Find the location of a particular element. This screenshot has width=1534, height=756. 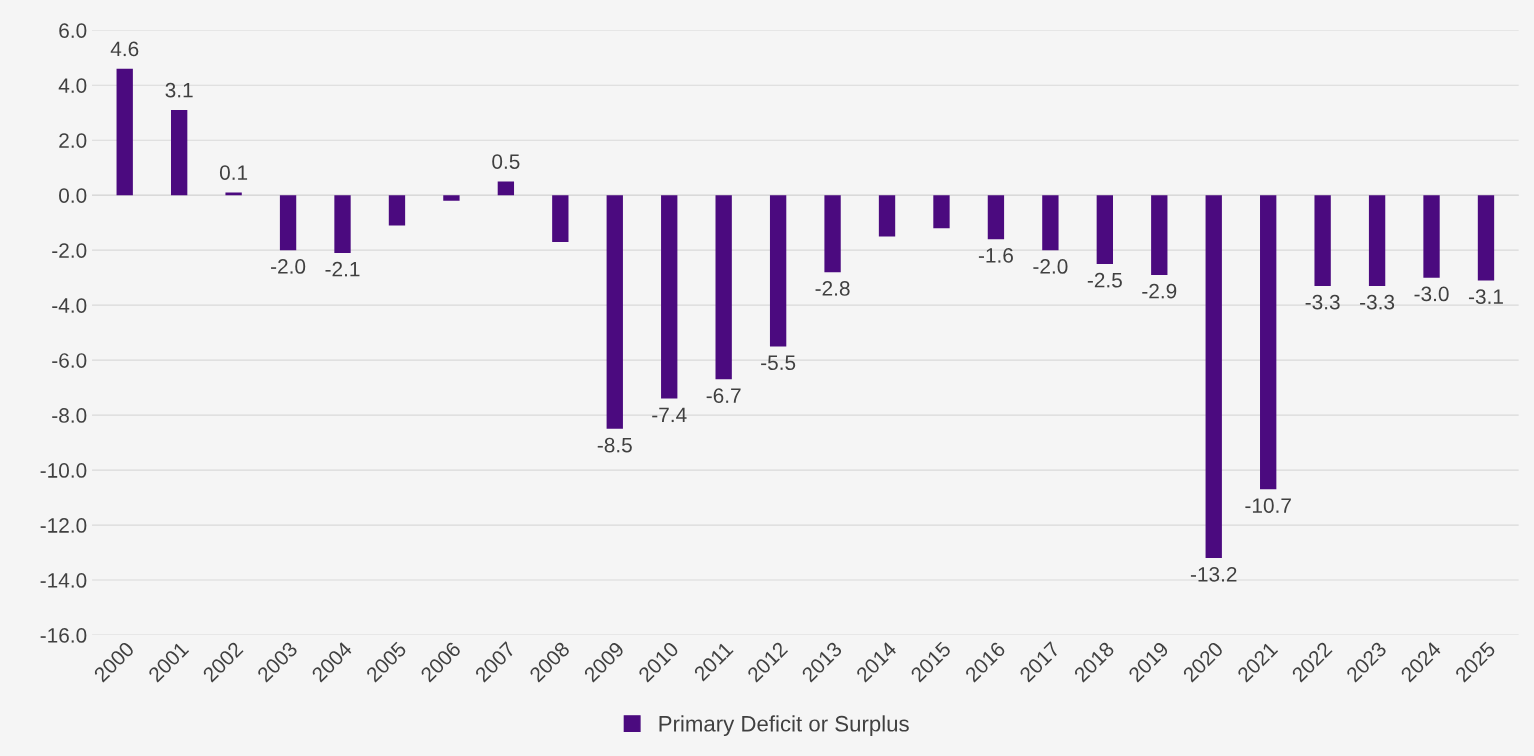

data-label: -3.0 is located at coordinates (1431, 294).